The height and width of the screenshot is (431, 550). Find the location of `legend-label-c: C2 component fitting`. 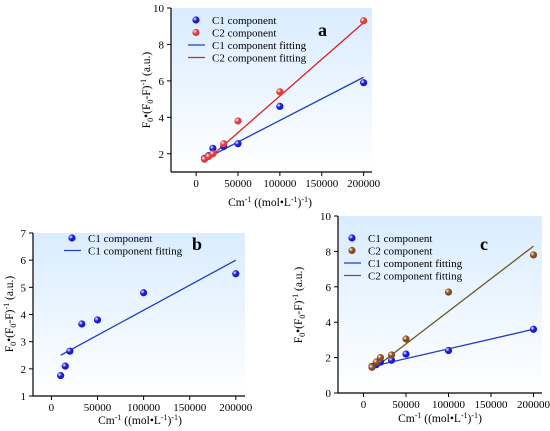

legend-label-c: C2 component fitting is located at coordinates (415, 277).